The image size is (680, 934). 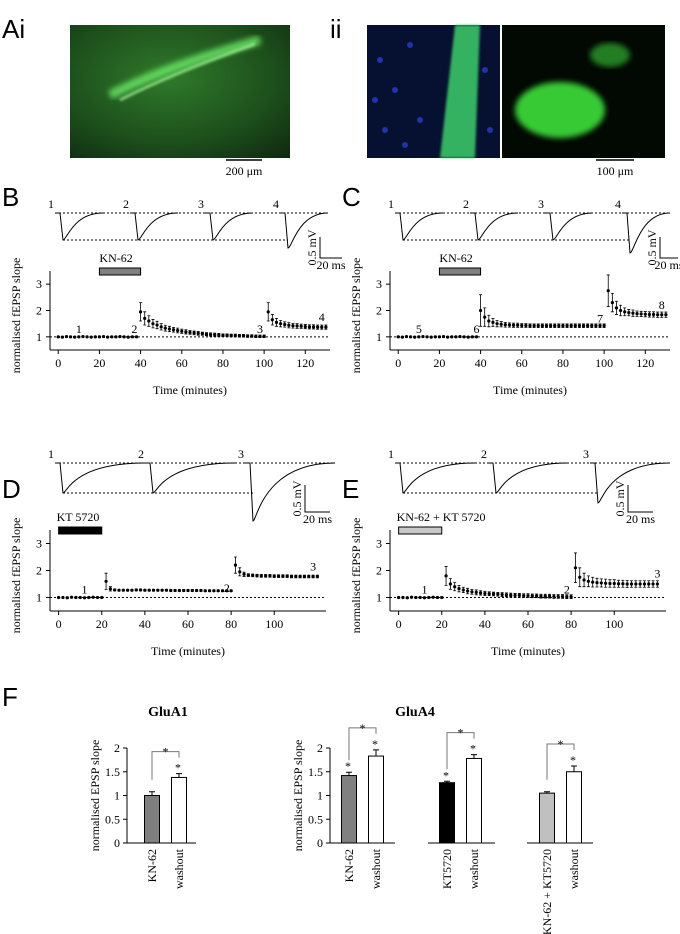 What do you see at coordinates (39, 311) in the screenshot?
I see `y-tick-label: 2` at bounding box center [39, 311].